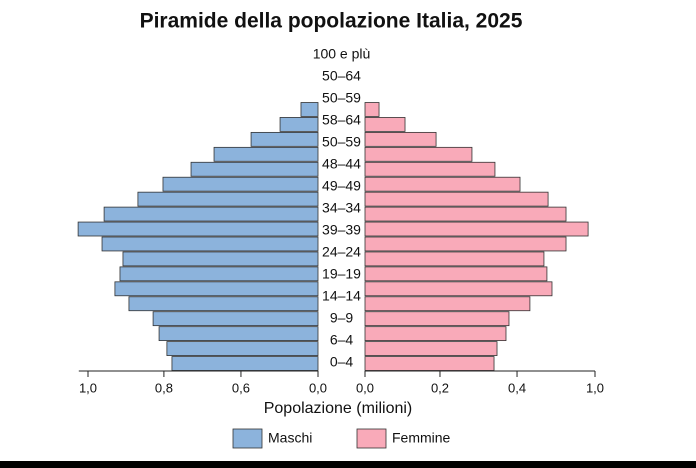 This screenshot has width=696, height=468. What do you see at coordinates (338, 408) in the screenshot?
I see `x-axis-title: Popolazione (milioni)` at bounding box center [338, 408].